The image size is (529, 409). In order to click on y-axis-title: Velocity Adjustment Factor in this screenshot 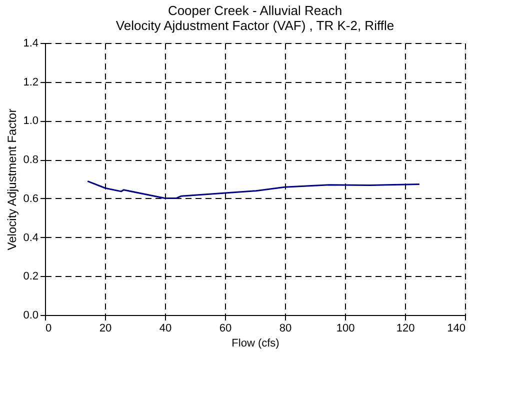, I will do `click(12, 179)`.